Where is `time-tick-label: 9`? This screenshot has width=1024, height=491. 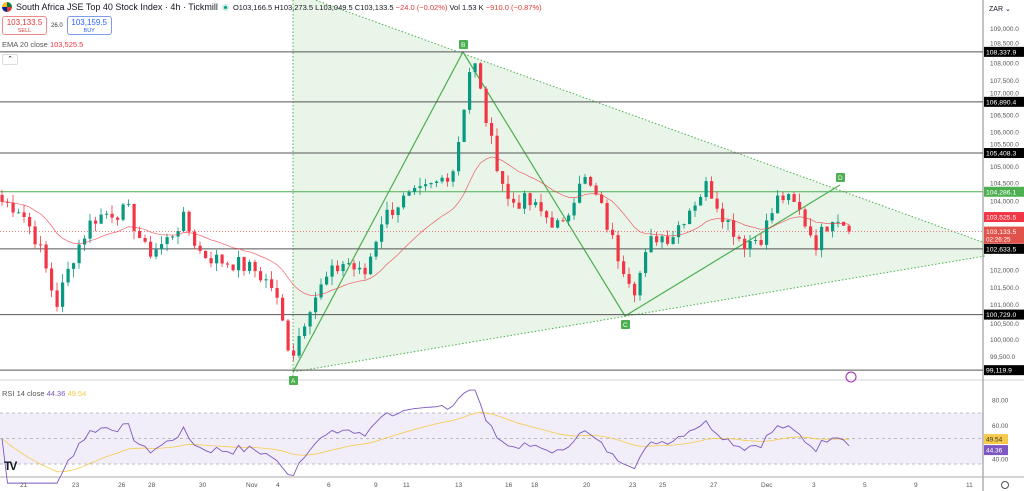
time-tick-label: 9 is located at coordinates (916, 485).